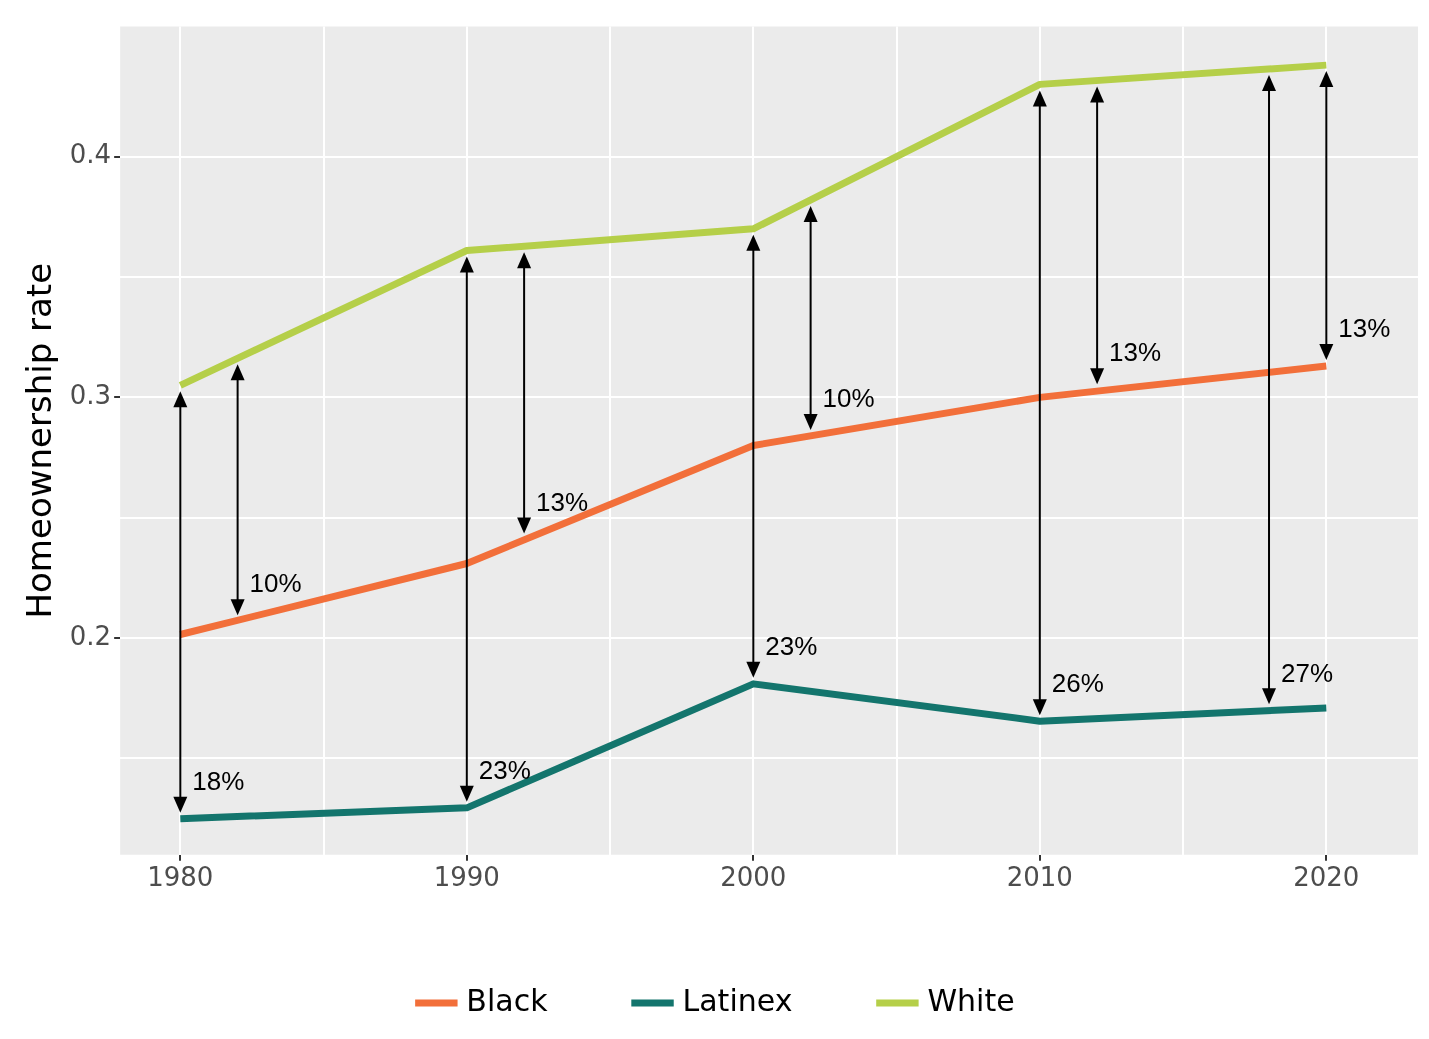 The width and height of the screenshot is (1429, 1039). Describe the element at coordinates (737, 1000) in the screenshot. I see `legend-label: Latinex` at that location.